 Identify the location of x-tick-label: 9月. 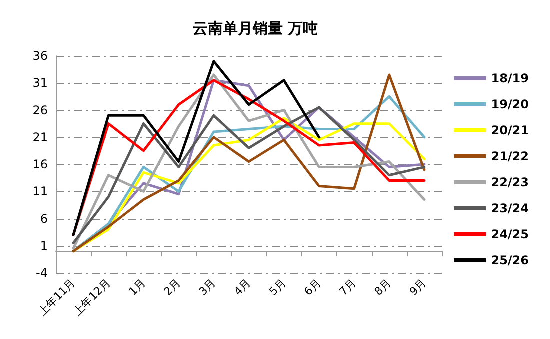
(418, 287).